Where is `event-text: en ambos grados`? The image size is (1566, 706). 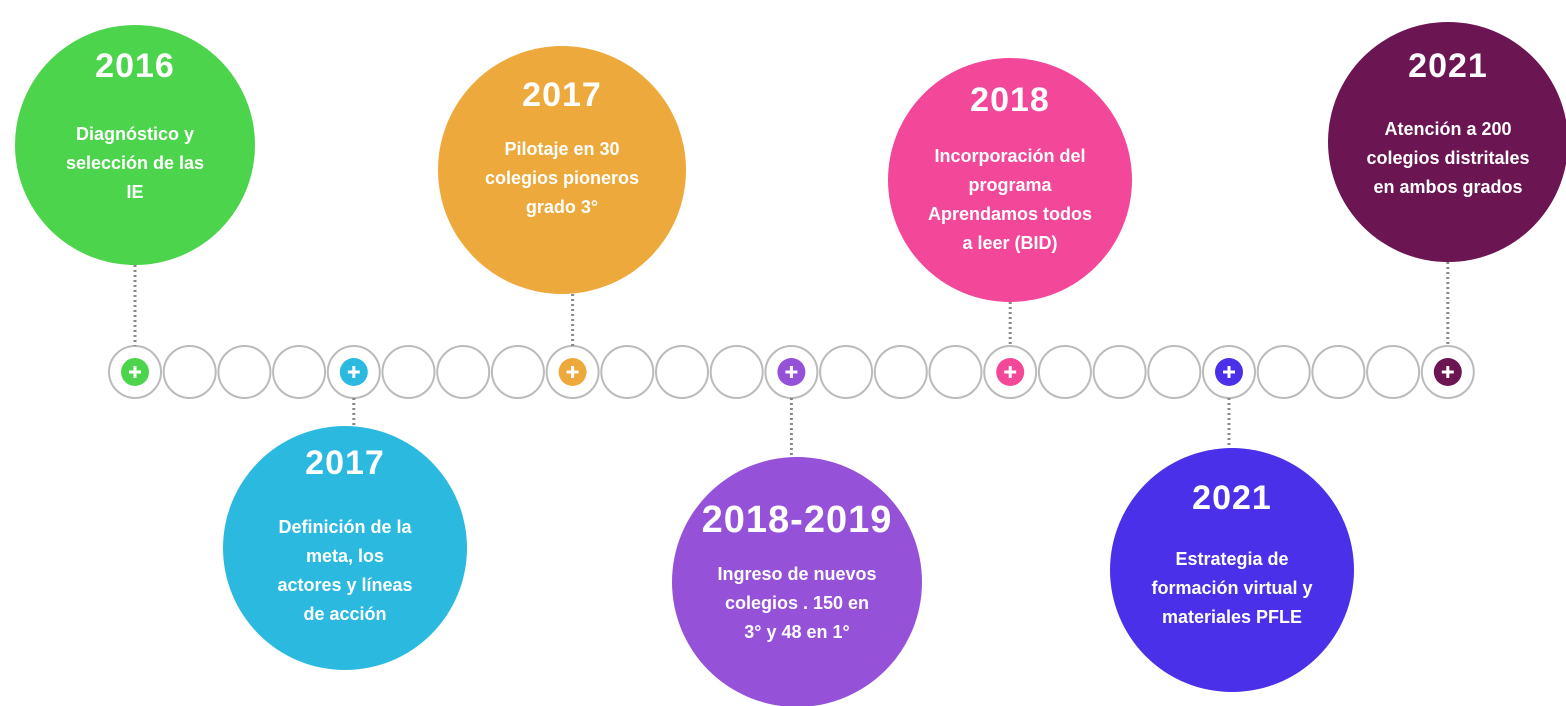 event-text: en ambos grados is located at coordinates (1447, 187).